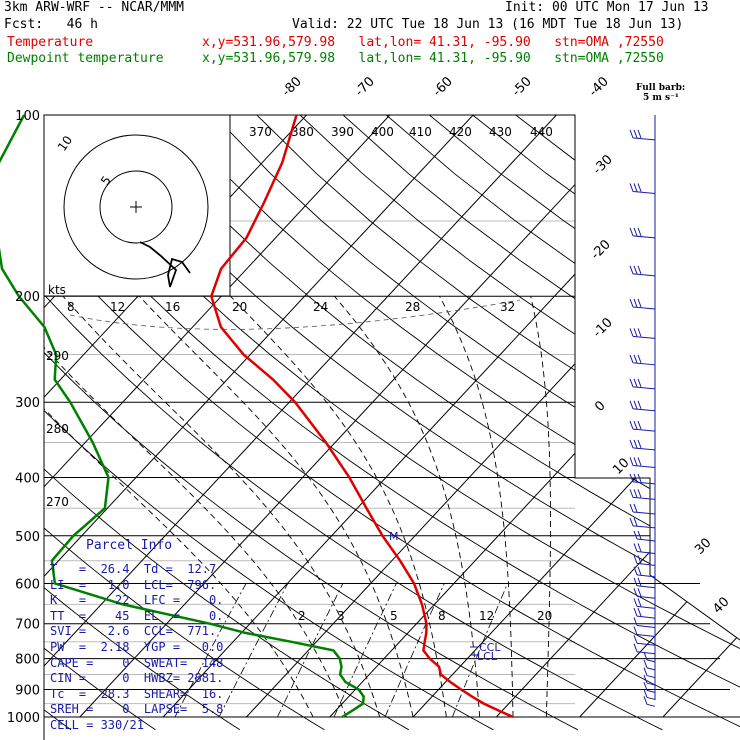 This screenshot has height=740, width=740. Describe the element at coordinates (137, 662) in the screenshot. I see `parcel-info-row: CAPE = 0 SWEAT= 148` at that location.